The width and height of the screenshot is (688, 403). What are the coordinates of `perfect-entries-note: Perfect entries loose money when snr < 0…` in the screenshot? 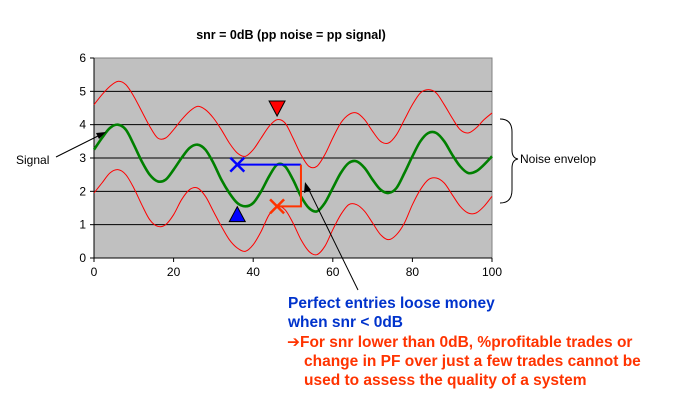 It's located at (391, 313).